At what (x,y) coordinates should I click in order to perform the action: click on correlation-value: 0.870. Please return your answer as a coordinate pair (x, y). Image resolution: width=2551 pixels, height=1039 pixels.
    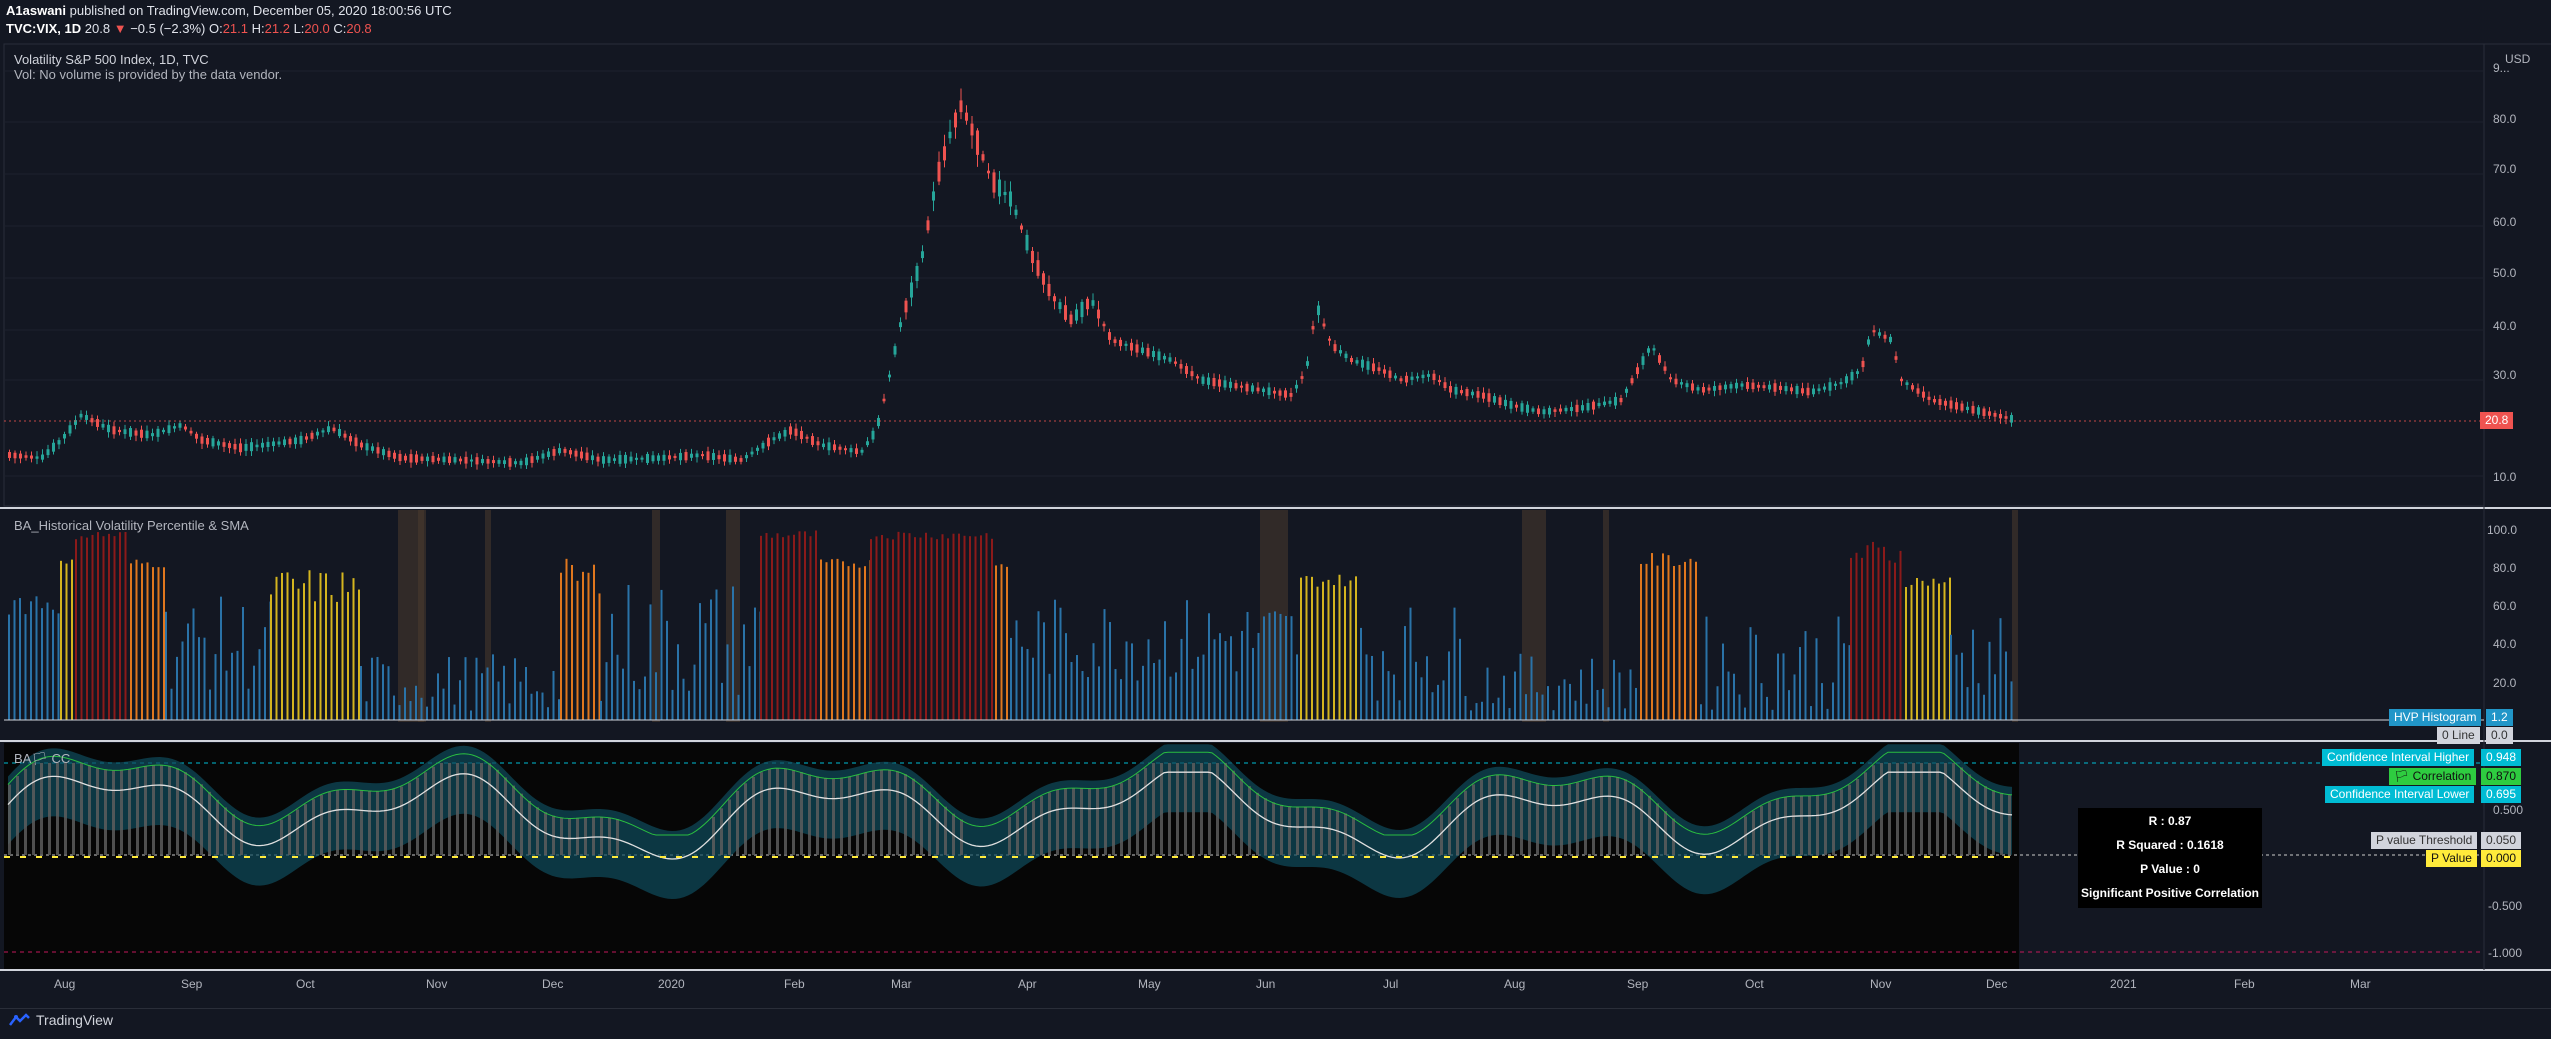
    Looking at the image, I should click on (2501, 776).